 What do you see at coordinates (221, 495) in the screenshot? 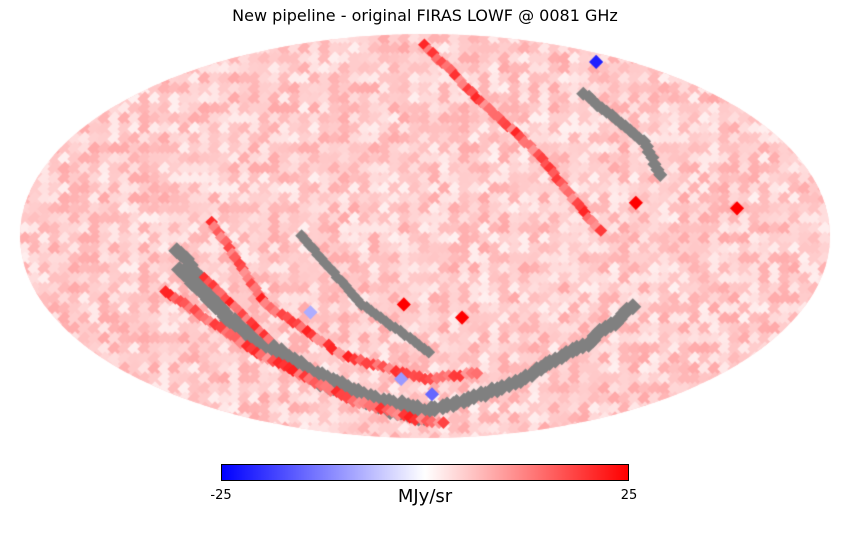
I see `colorbar-min-label: -25` at bounding box center [221, 495].